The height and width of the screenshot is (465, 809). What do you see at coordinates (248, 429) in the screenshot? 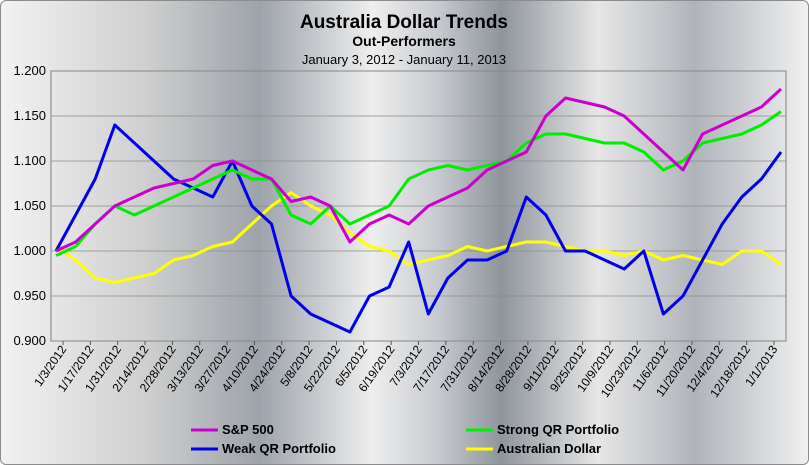
I see `legend-label: S&P 500` at bounding box center [248, 429].